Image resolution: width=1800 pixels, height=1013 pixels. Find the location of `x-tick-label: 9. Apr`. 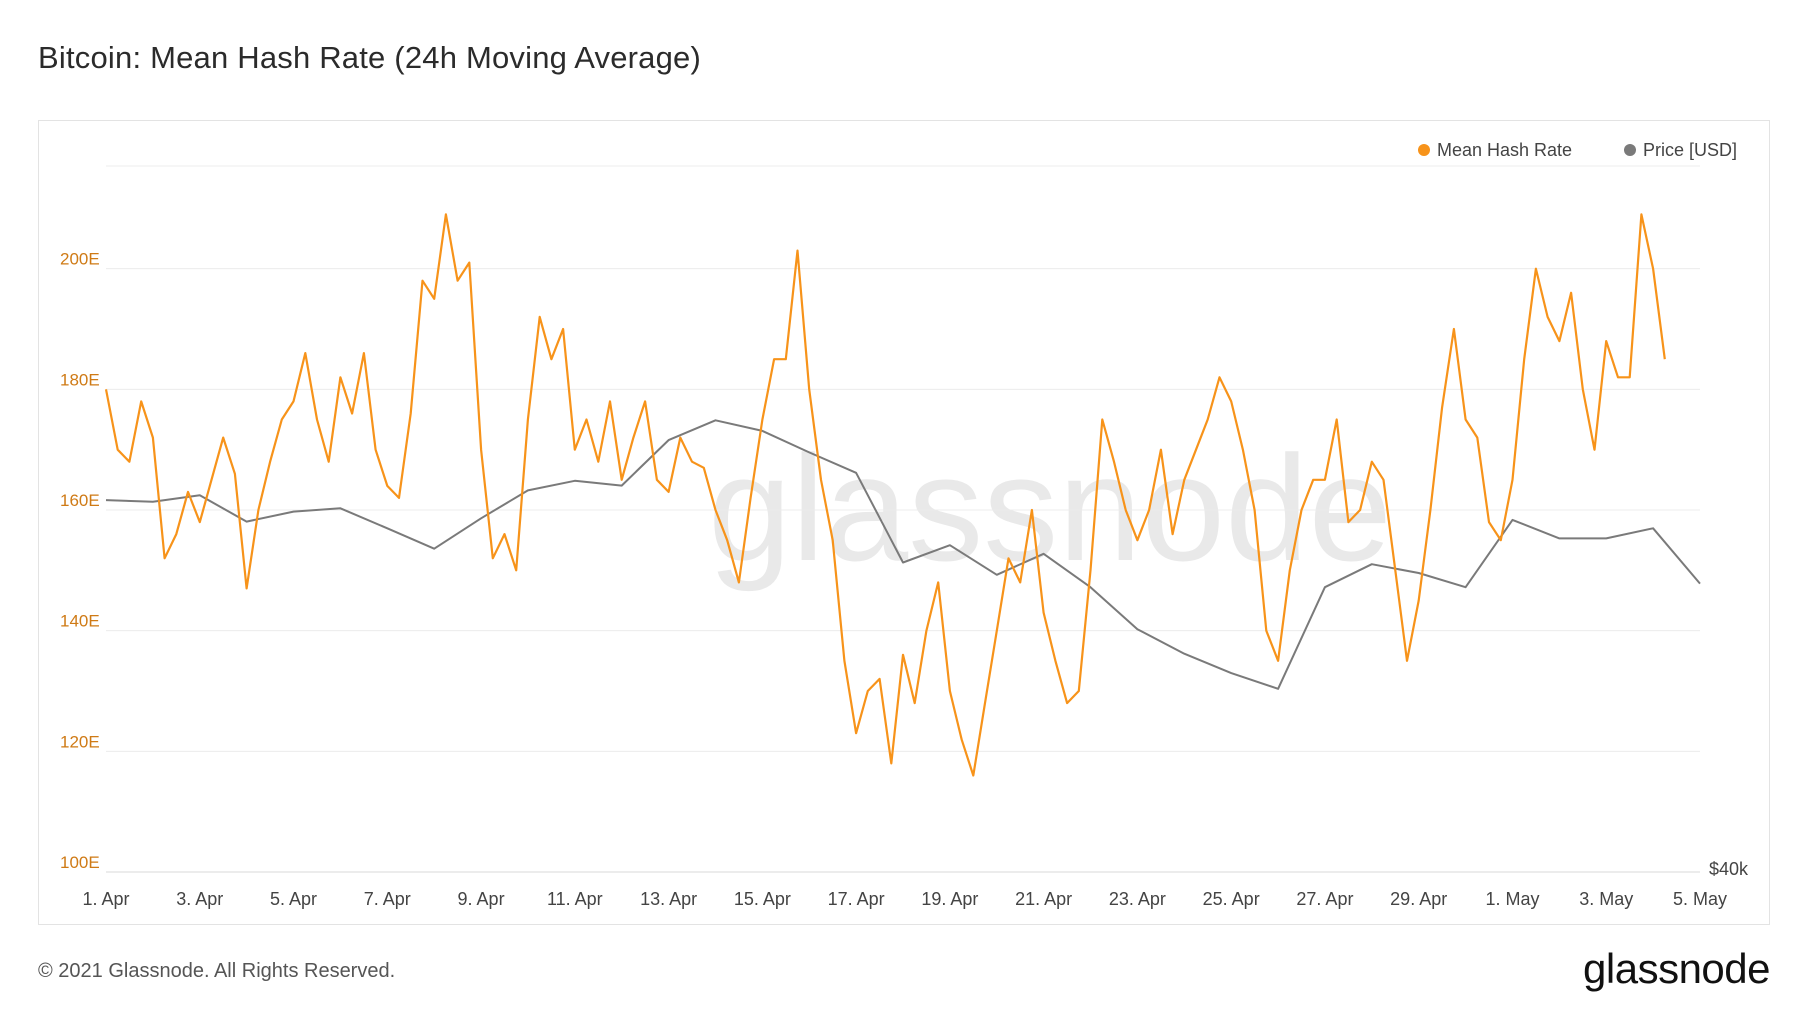

x-tick-label: 9. Apr is located at coordinates (481, 899).